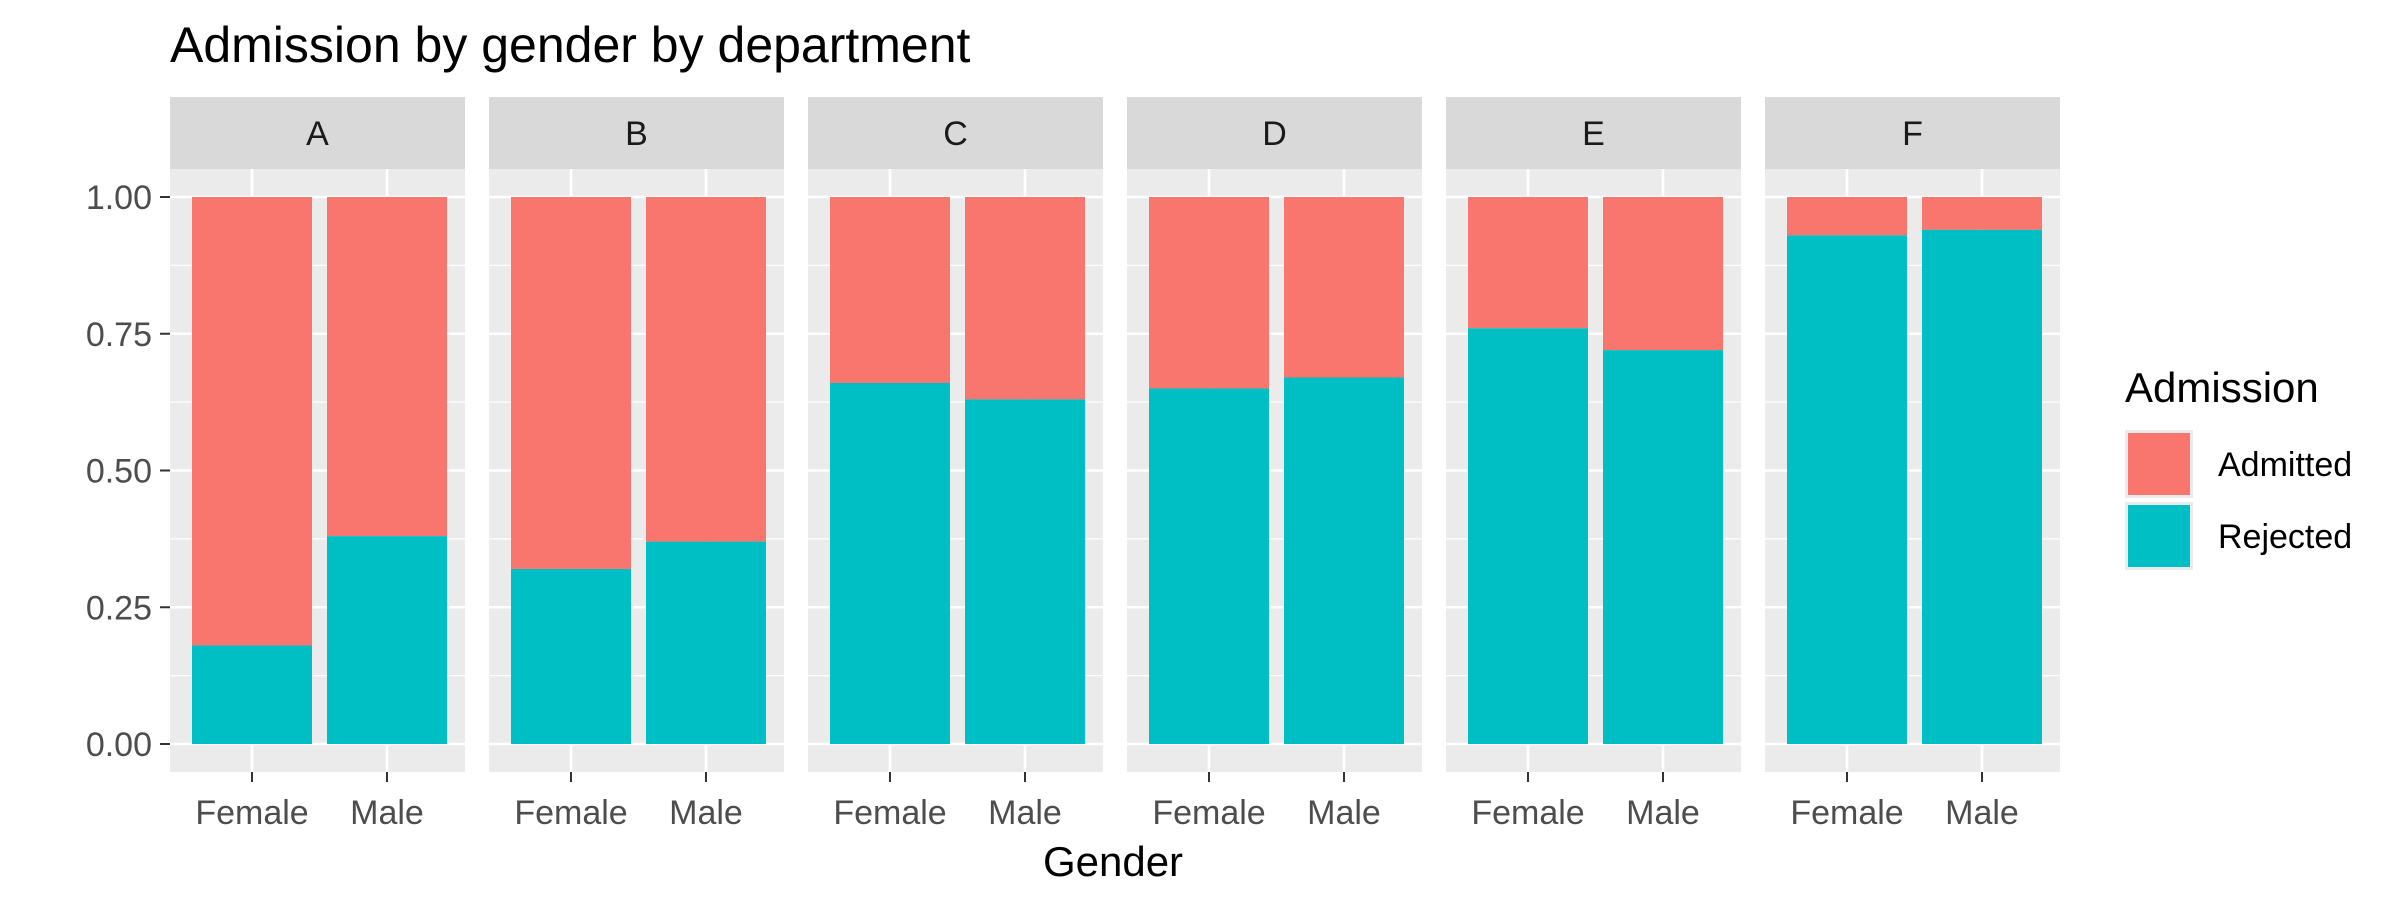  I want to click on bar-admitted-E-male, so click(1663, 274).